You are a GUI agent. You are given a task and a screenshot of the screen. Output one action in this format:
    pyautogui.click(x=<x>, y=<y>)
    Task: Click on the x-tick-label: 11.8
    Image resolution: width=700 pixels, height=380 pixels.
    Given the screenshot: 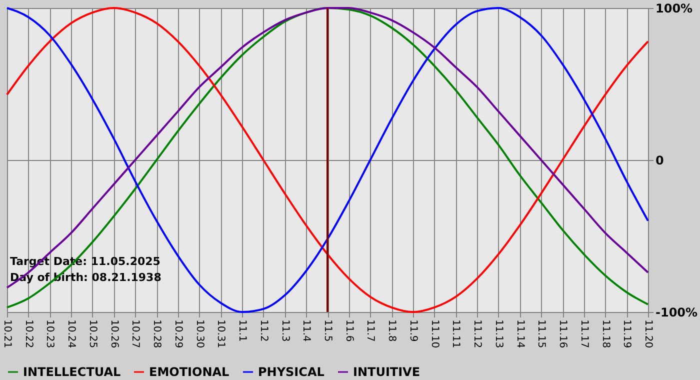 What is the action you would take?
    pyautogui.click(x=392, y=331)
    